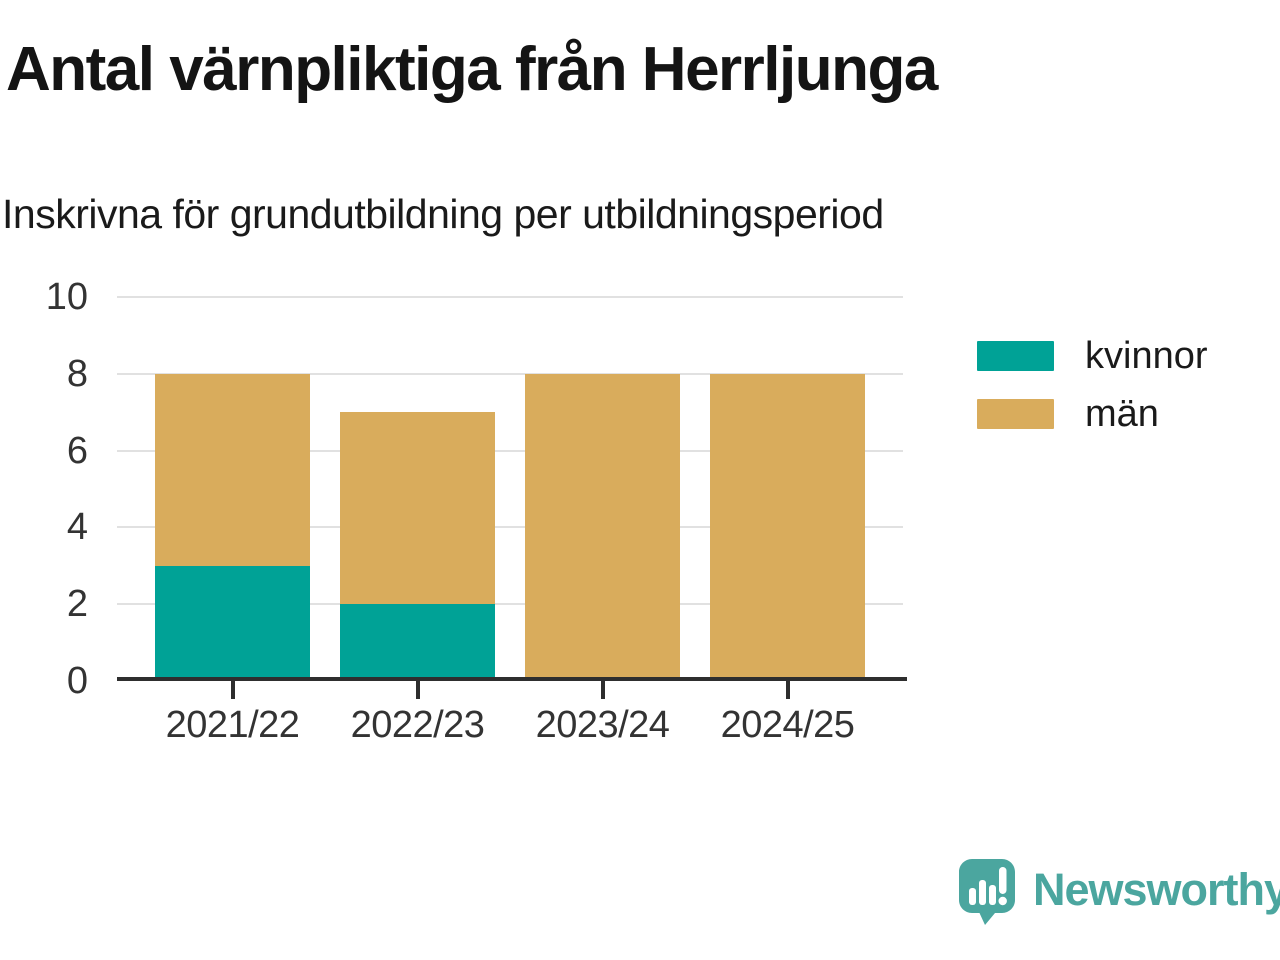 The image size is (1280, 960). Describe the element at coordinates (602, 725) in the screenshot. I see `x-tick-label-2023/24: 2023/24` at that location.